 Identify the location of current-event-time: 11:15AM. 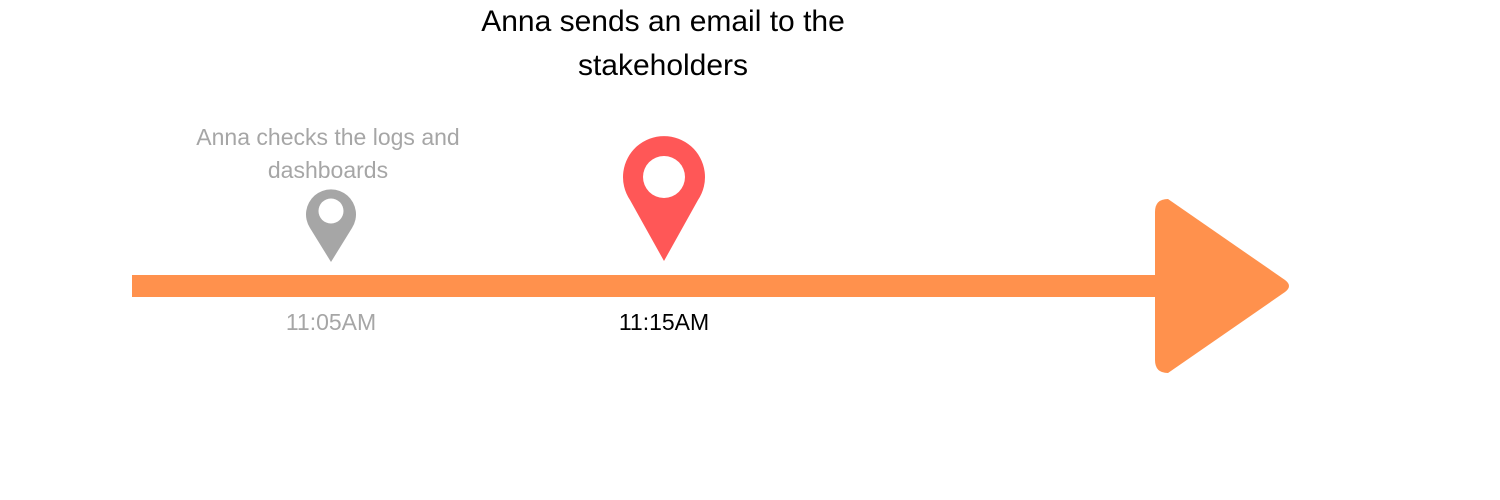
(664, 322).